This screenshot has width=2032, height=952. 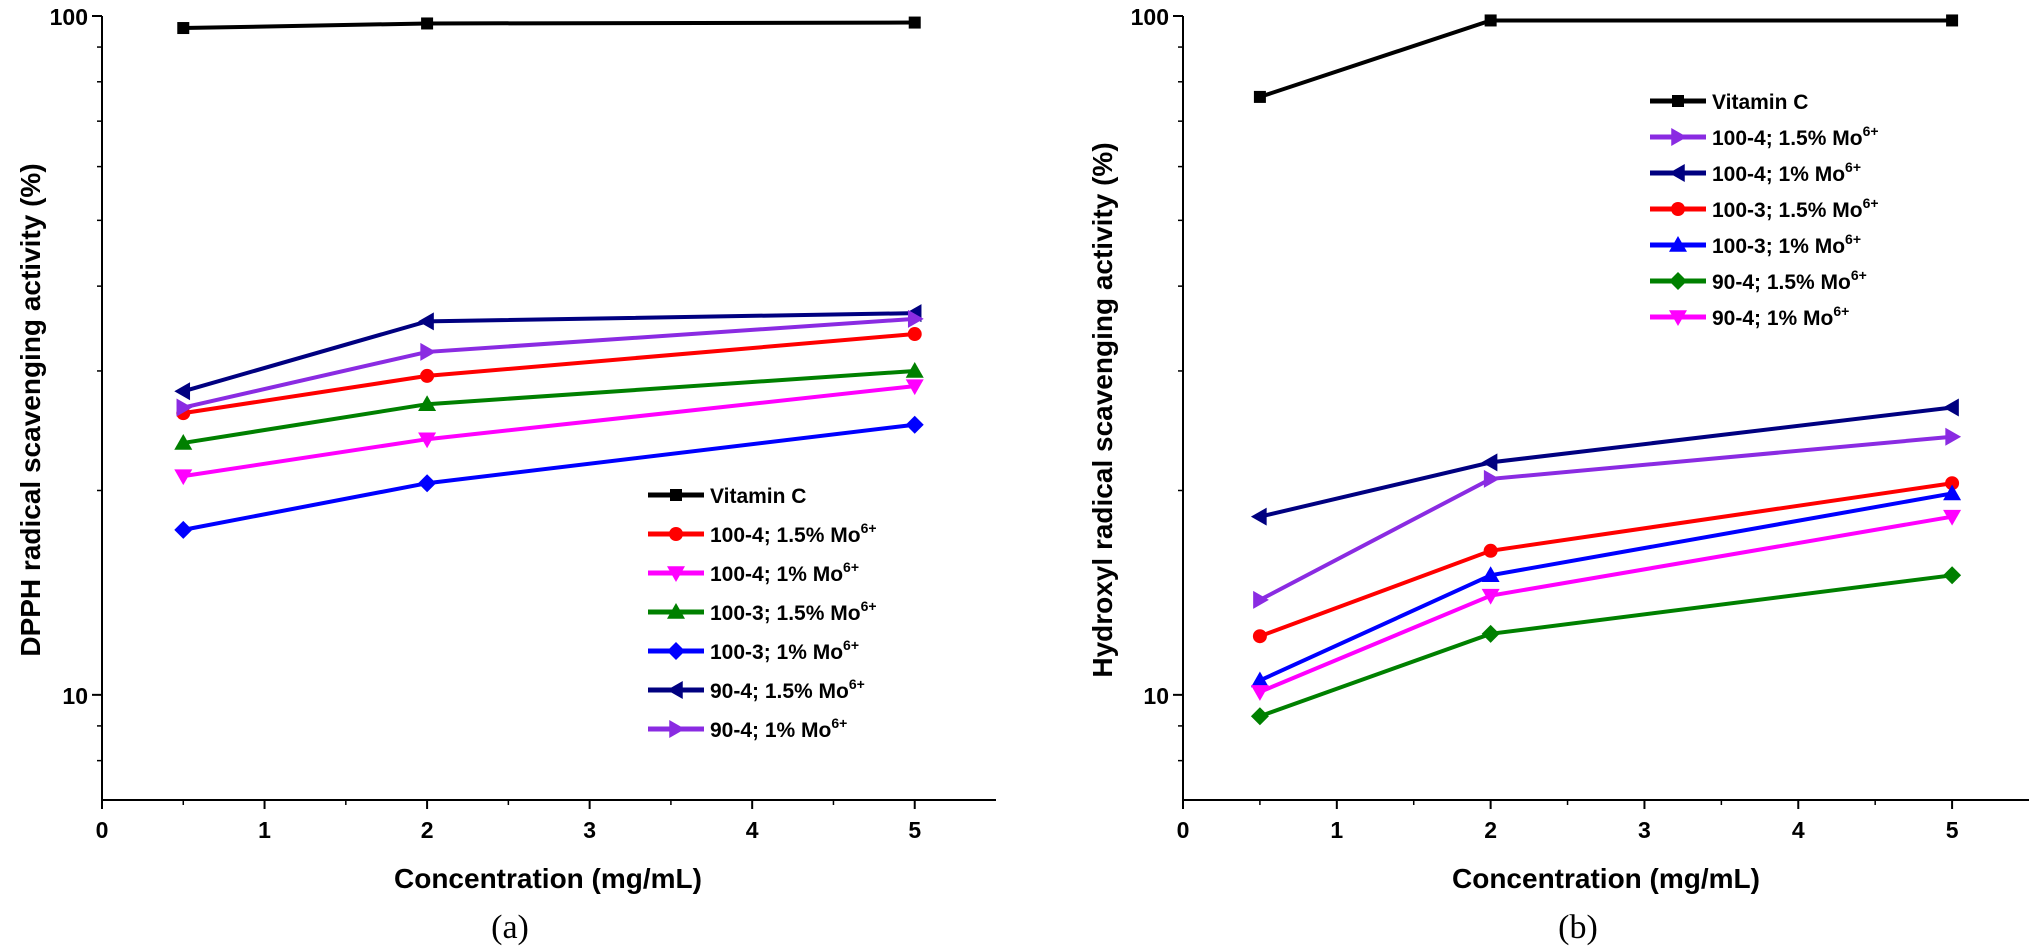 I want to click on x-tick-label: 5, so click(x=1952, y=830).